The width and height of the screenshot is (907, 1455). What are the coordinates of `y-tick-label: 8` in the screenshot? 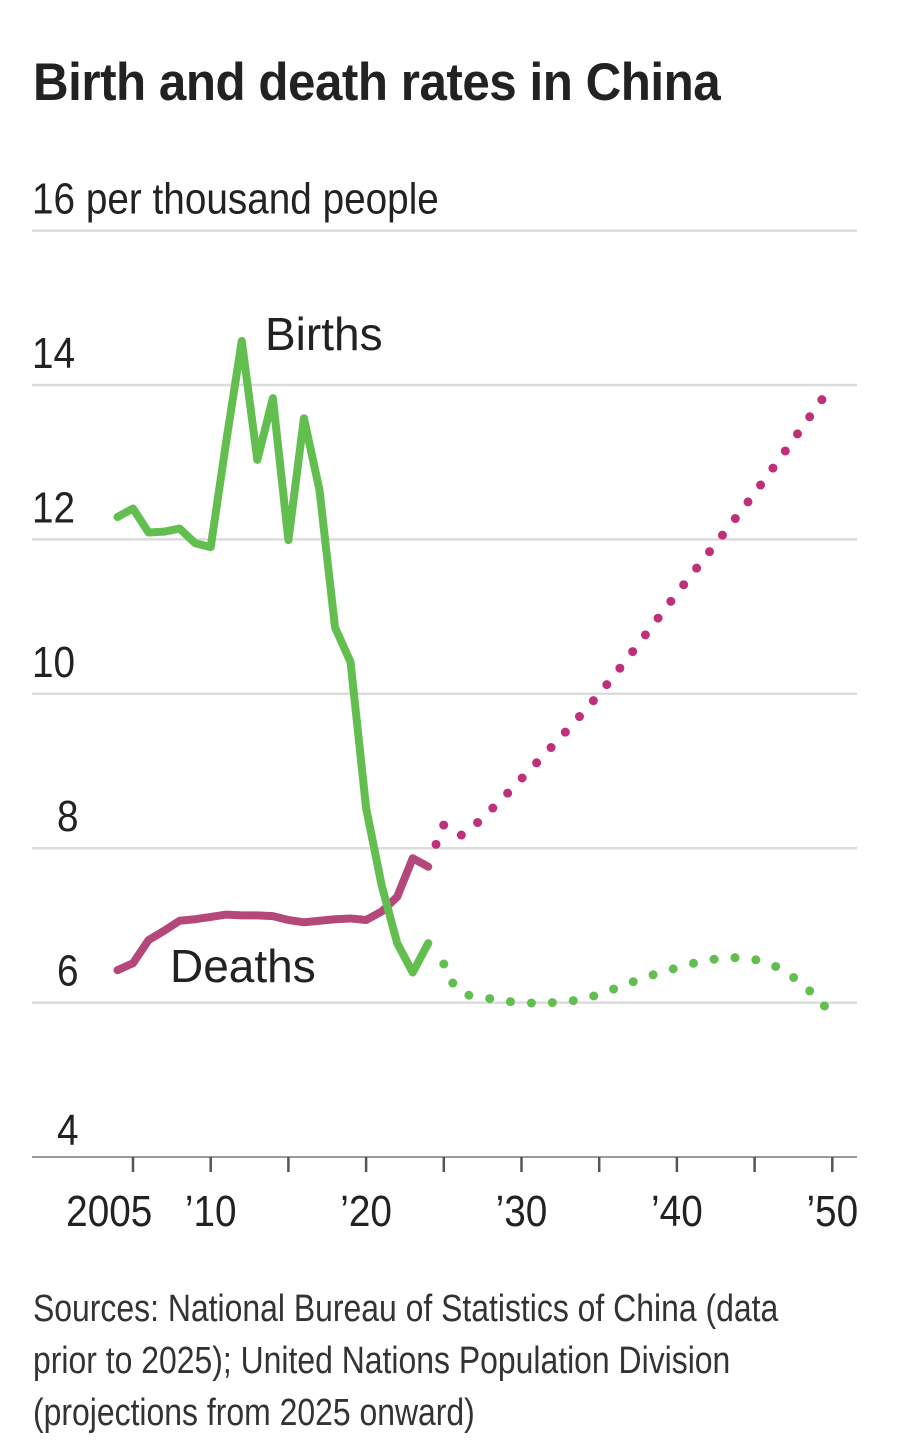 It's located at (68, 816).